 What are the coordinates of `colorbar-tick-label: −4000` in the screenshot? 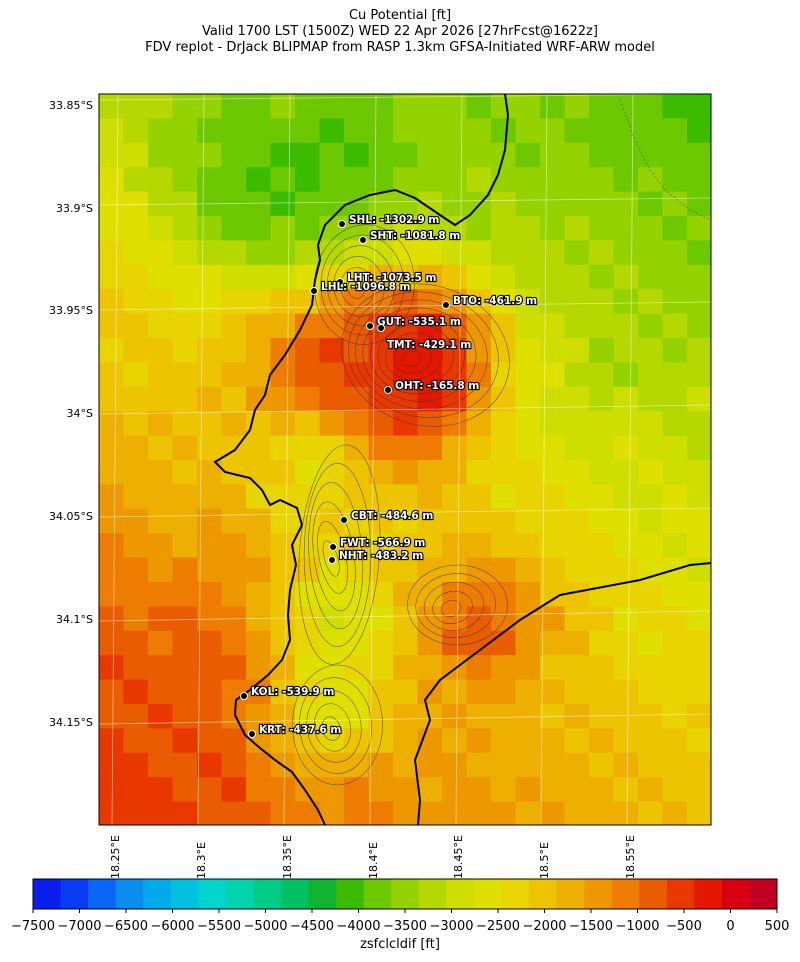 It's located at (358, 926).